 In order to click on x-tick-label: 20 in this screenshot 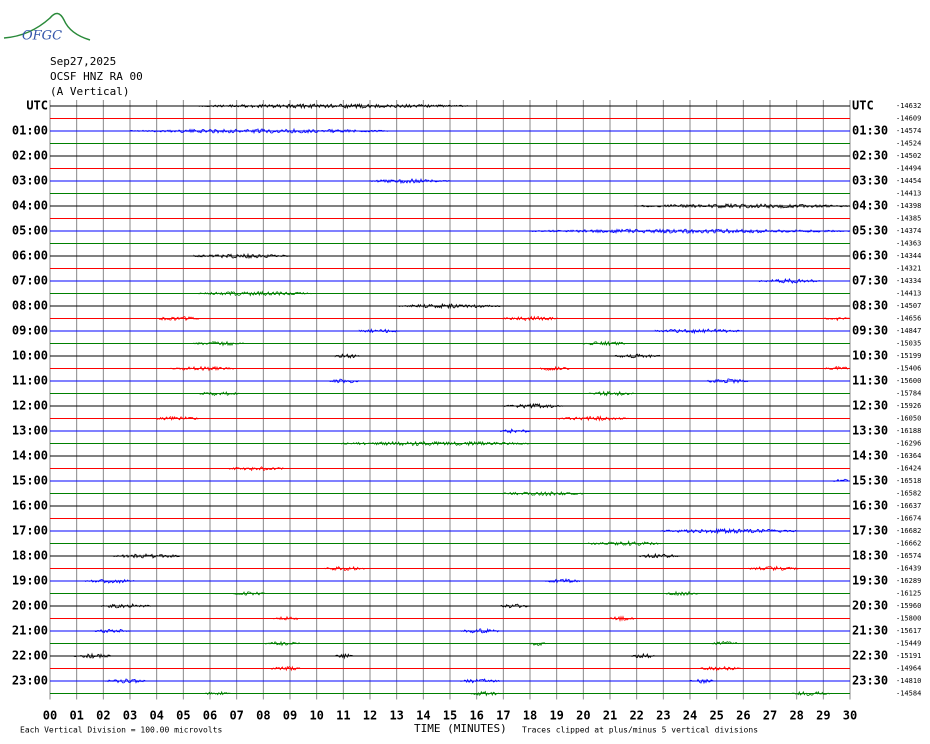, I will do `click(583, 716)`.